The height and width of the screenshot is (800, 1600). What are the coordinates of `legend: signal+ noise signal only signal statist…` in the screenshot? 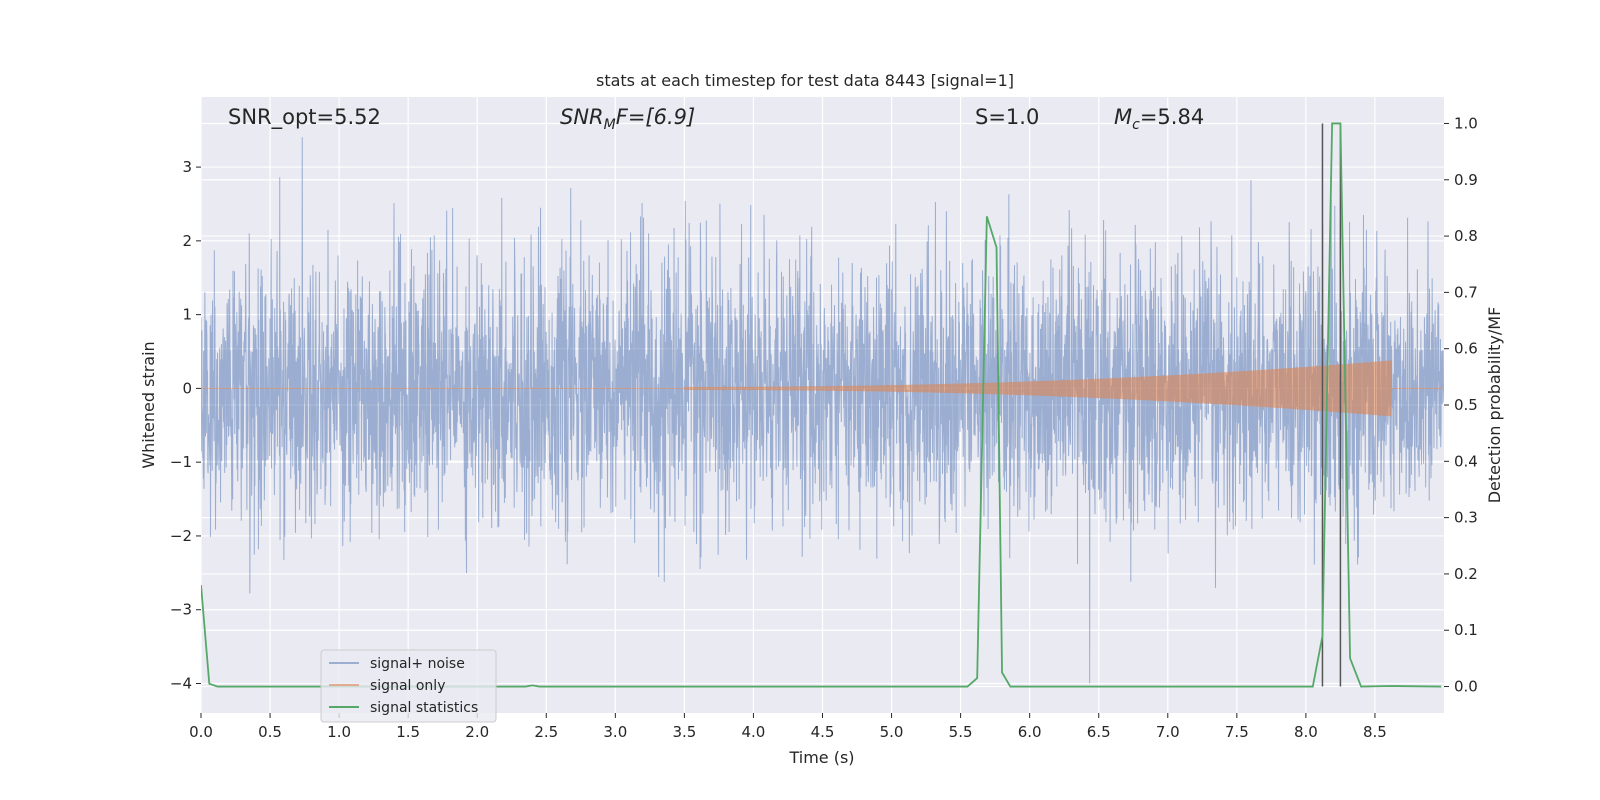 It's located at (408, 686).